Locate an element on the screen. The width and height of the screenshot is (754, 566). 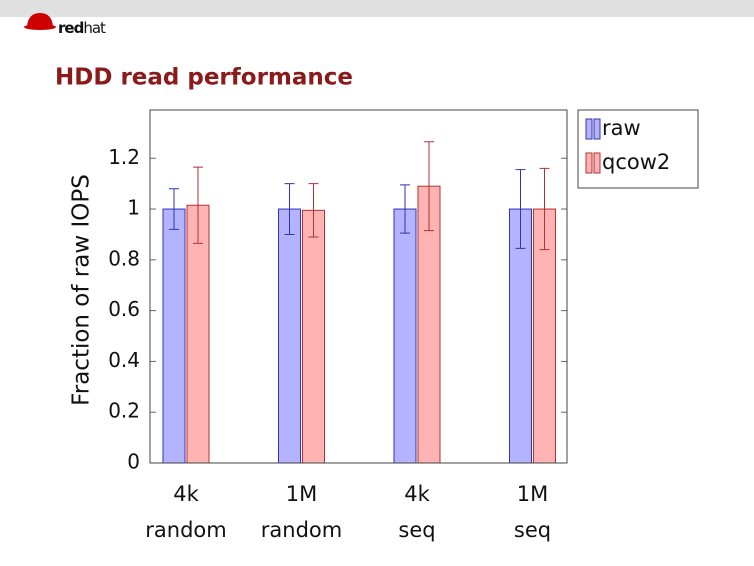
y-tick-label: 1 is located at coordinates (133, 208).